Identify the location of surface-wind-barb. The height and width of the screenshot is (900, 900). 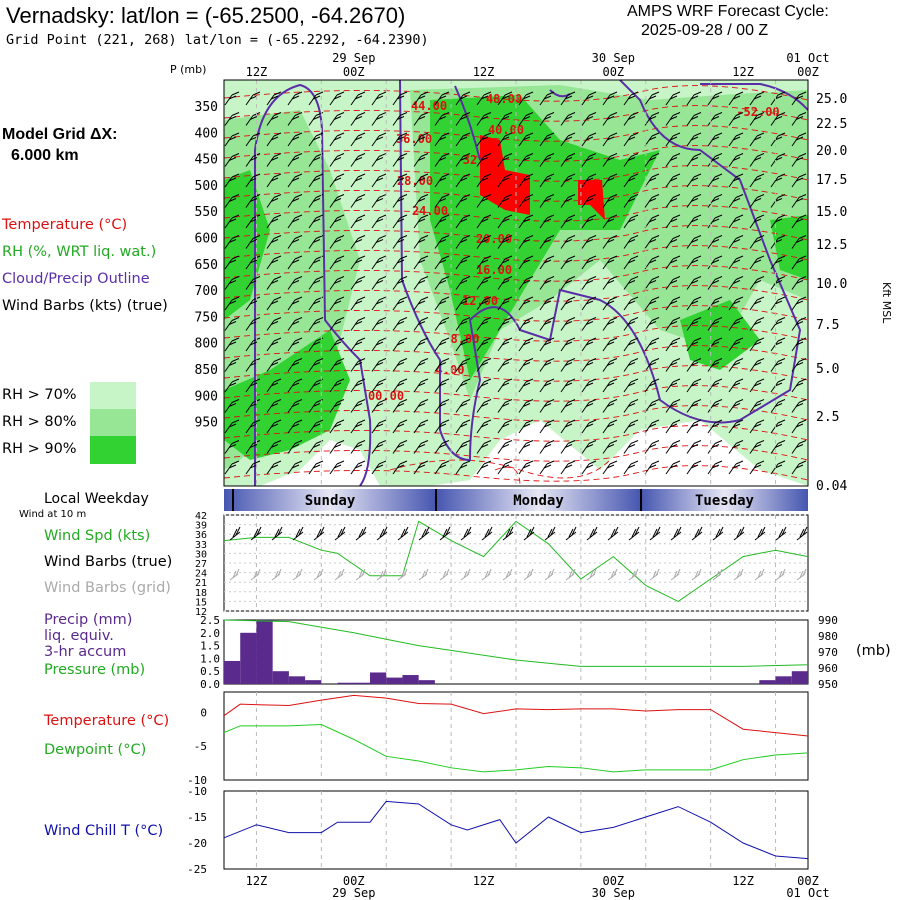
(655, 533).